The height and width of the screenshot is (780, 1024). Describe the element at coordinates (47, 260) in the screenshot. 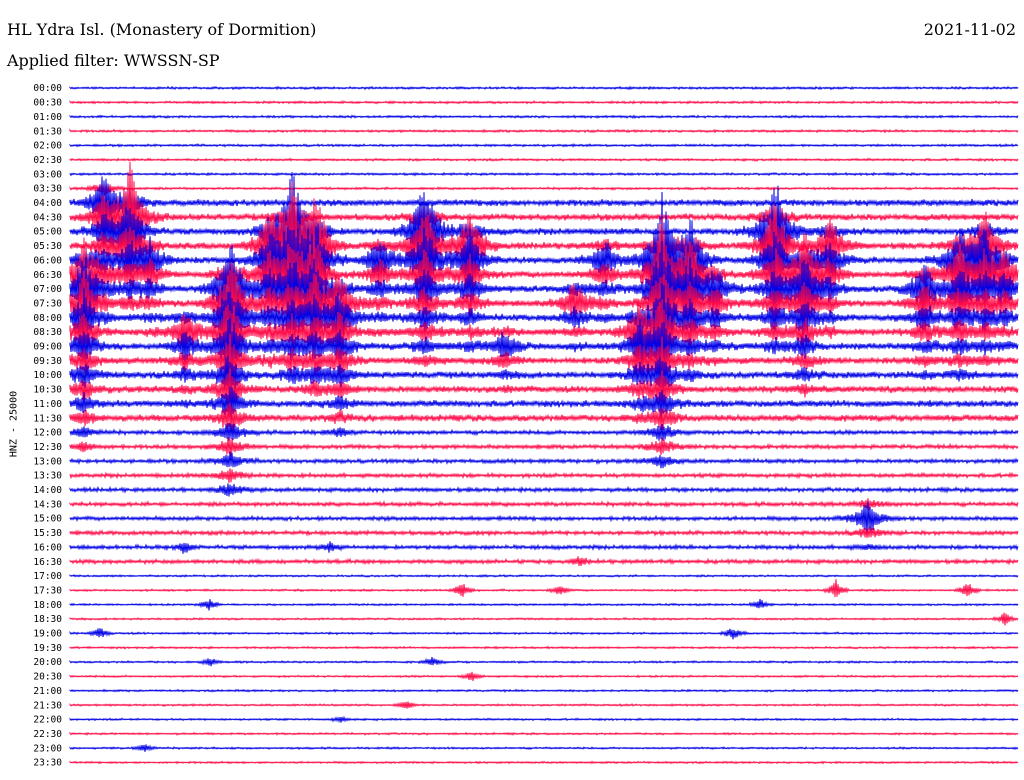

I see `time-label: 06:00` at that location.